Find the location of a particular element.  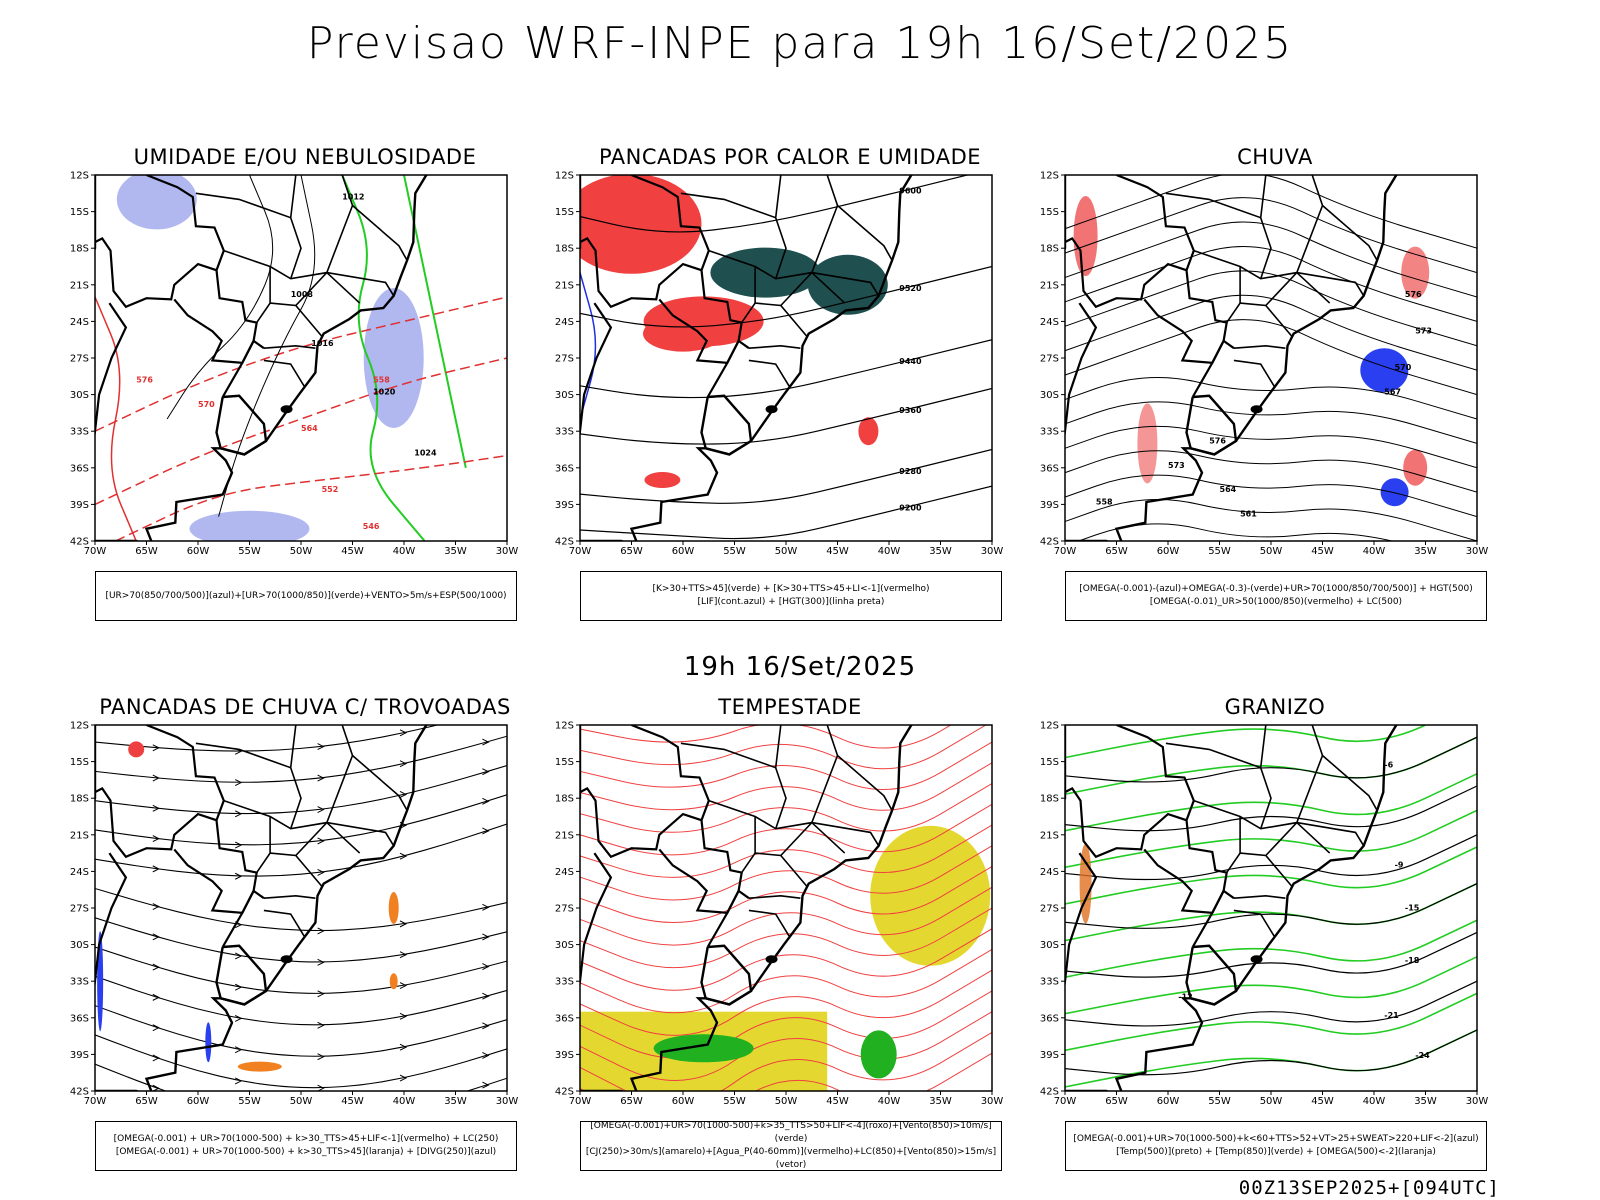

lat-tick-label: 27S is located at coordinates (564, 909).